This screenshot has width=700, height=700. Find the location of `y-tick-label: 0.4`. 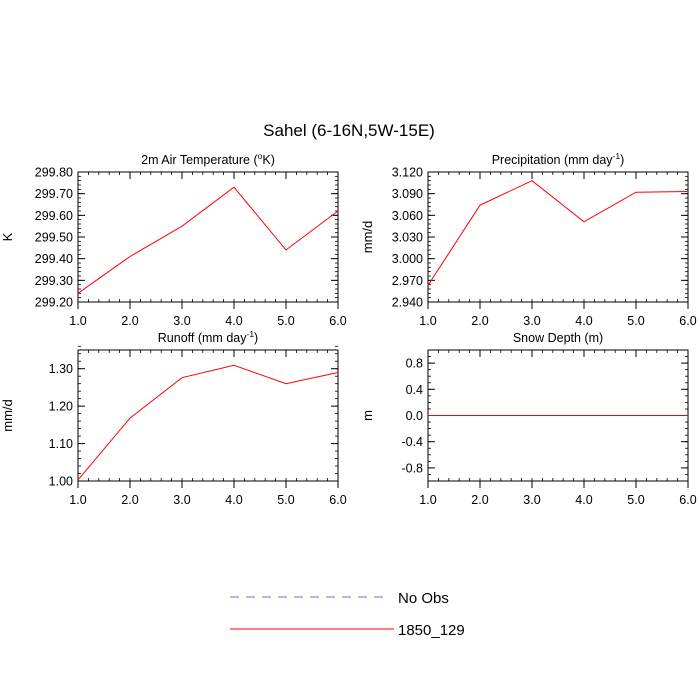

y-tick-label: 0.4 is located at coordinates (414, 390).